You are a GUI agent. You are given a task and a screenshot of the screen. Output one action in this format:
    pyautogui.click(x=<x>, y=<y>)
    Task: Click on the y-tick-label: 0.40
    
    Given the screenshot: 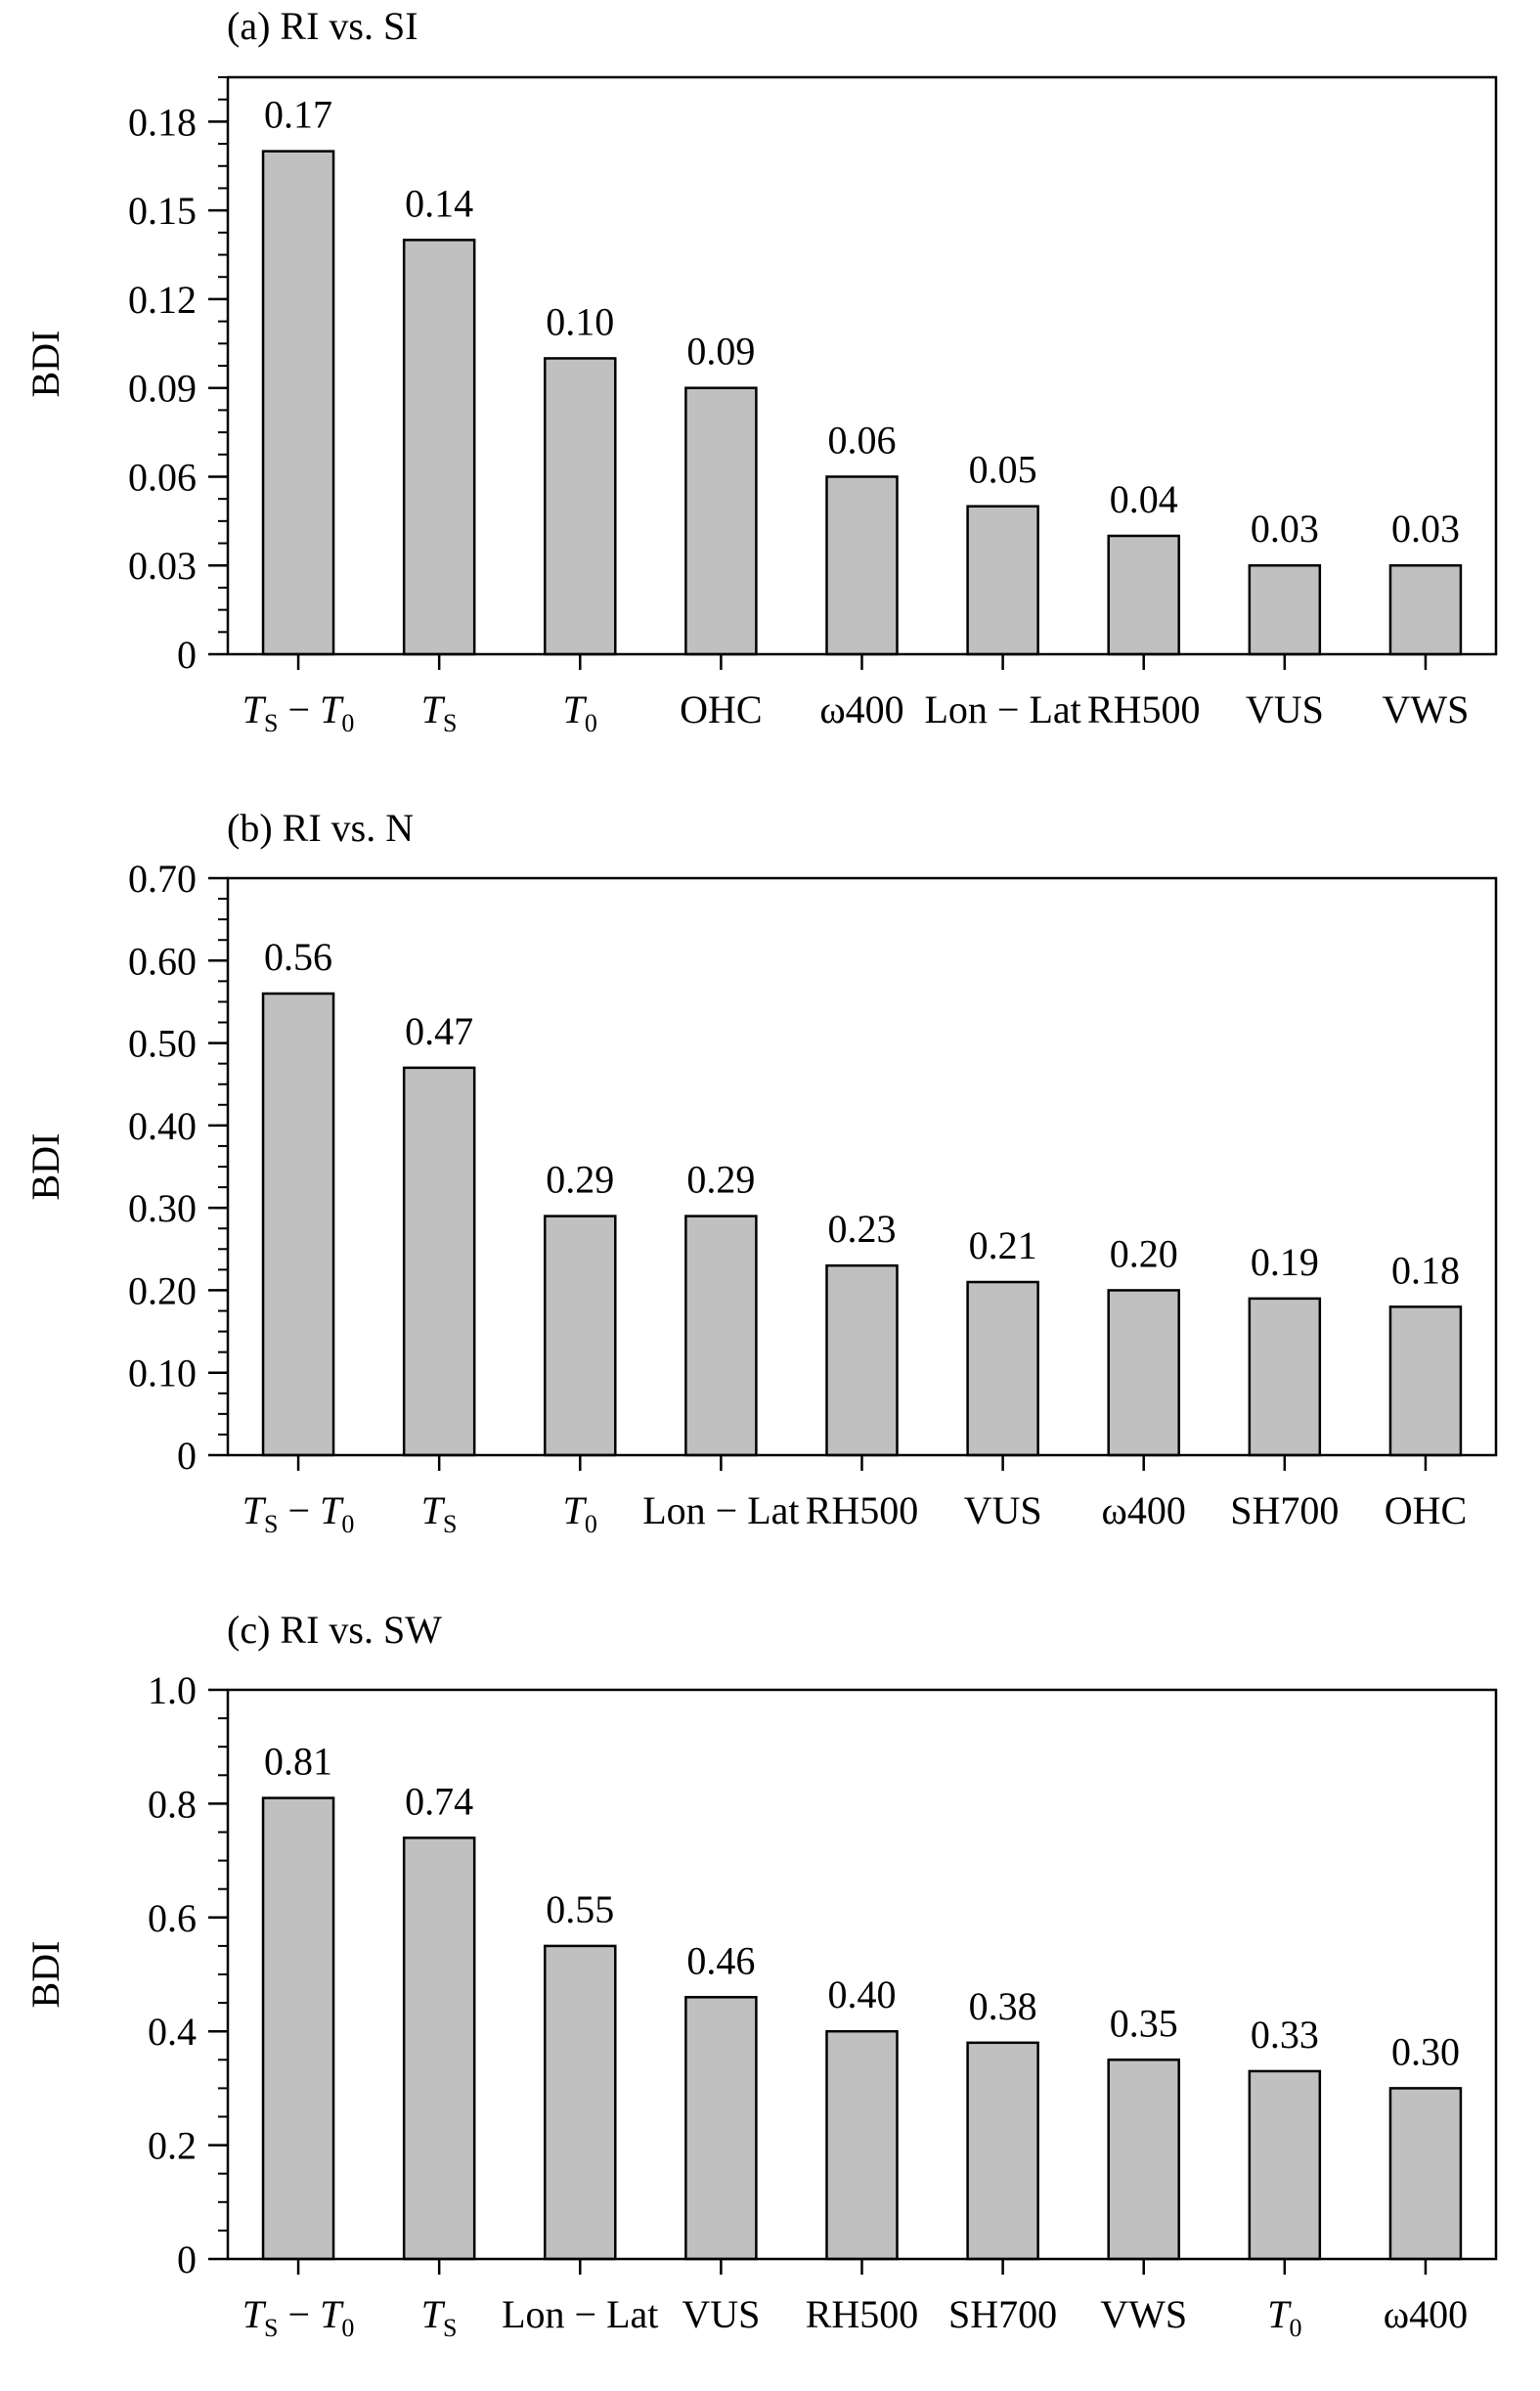 What is the action you would take?
    pyautogui.click(x=162, y=1126)
    